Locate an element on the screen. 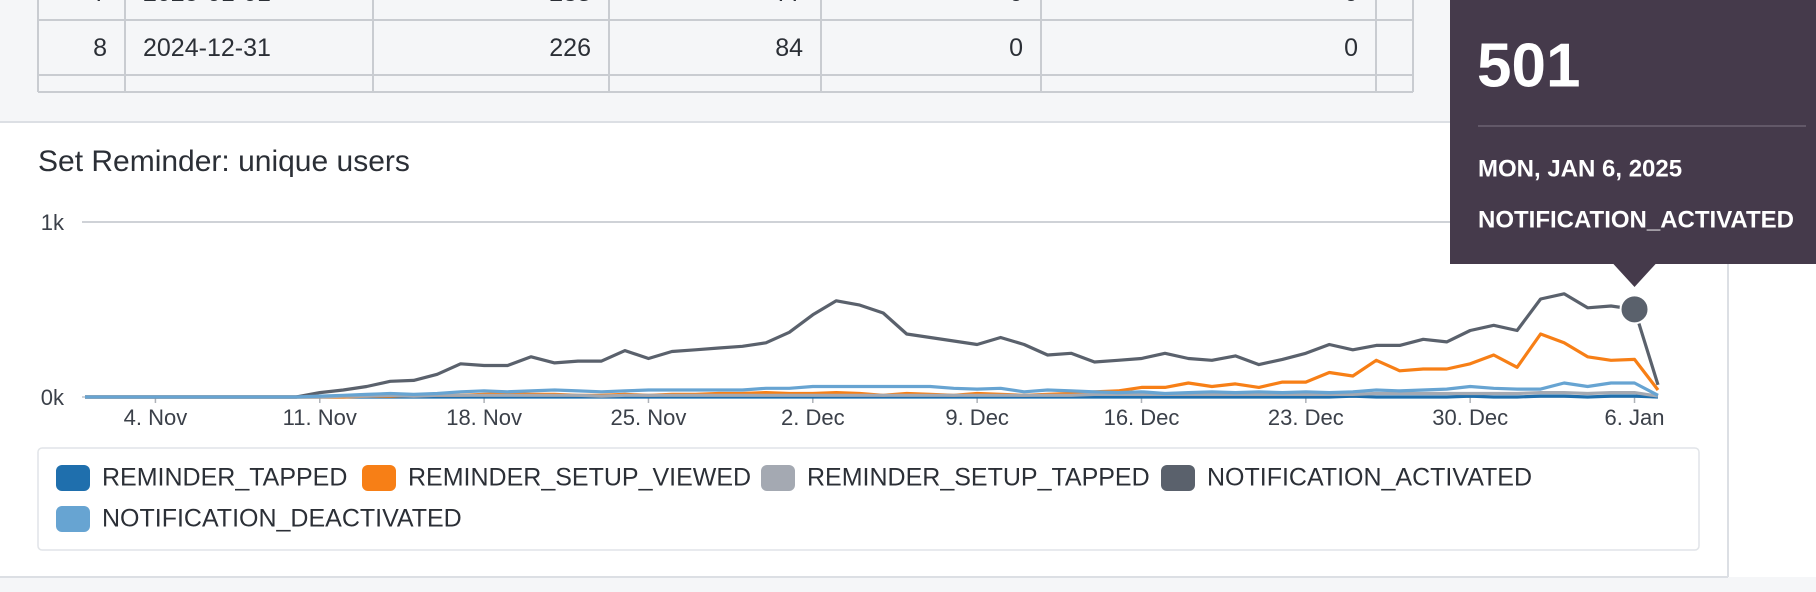 The image size is (1816, 592). table-cell: 77 is located at coordinates (789, 3).